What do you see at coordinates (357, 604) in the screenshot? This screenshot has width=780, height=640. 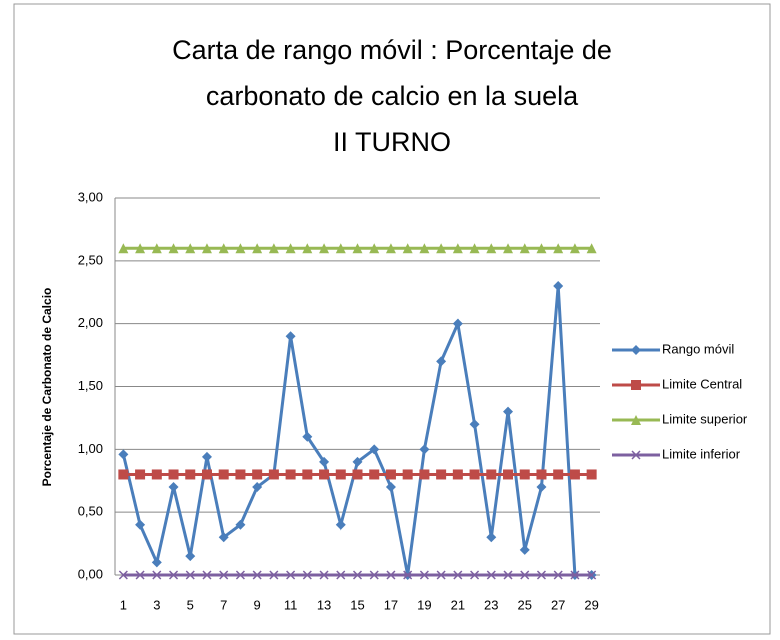 I see `x-tick-label: 15` at bounding box center [357, 604].